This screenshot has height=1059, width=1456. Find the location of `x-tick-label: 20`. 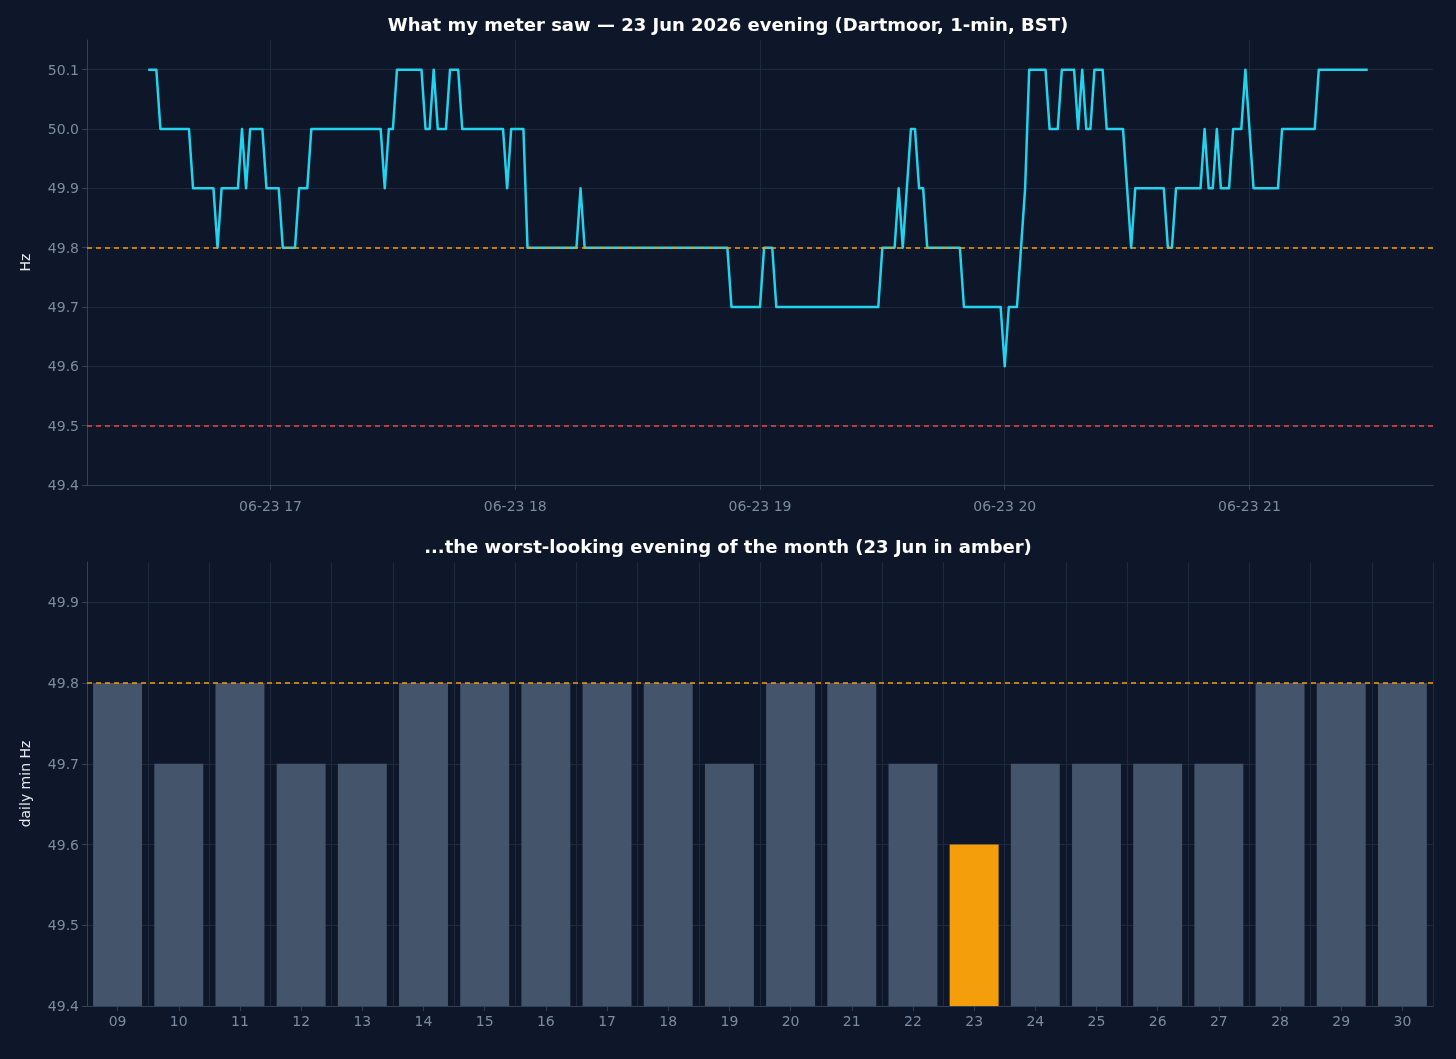

x-tick-label: 20 is located at coordinates (790, 1021).